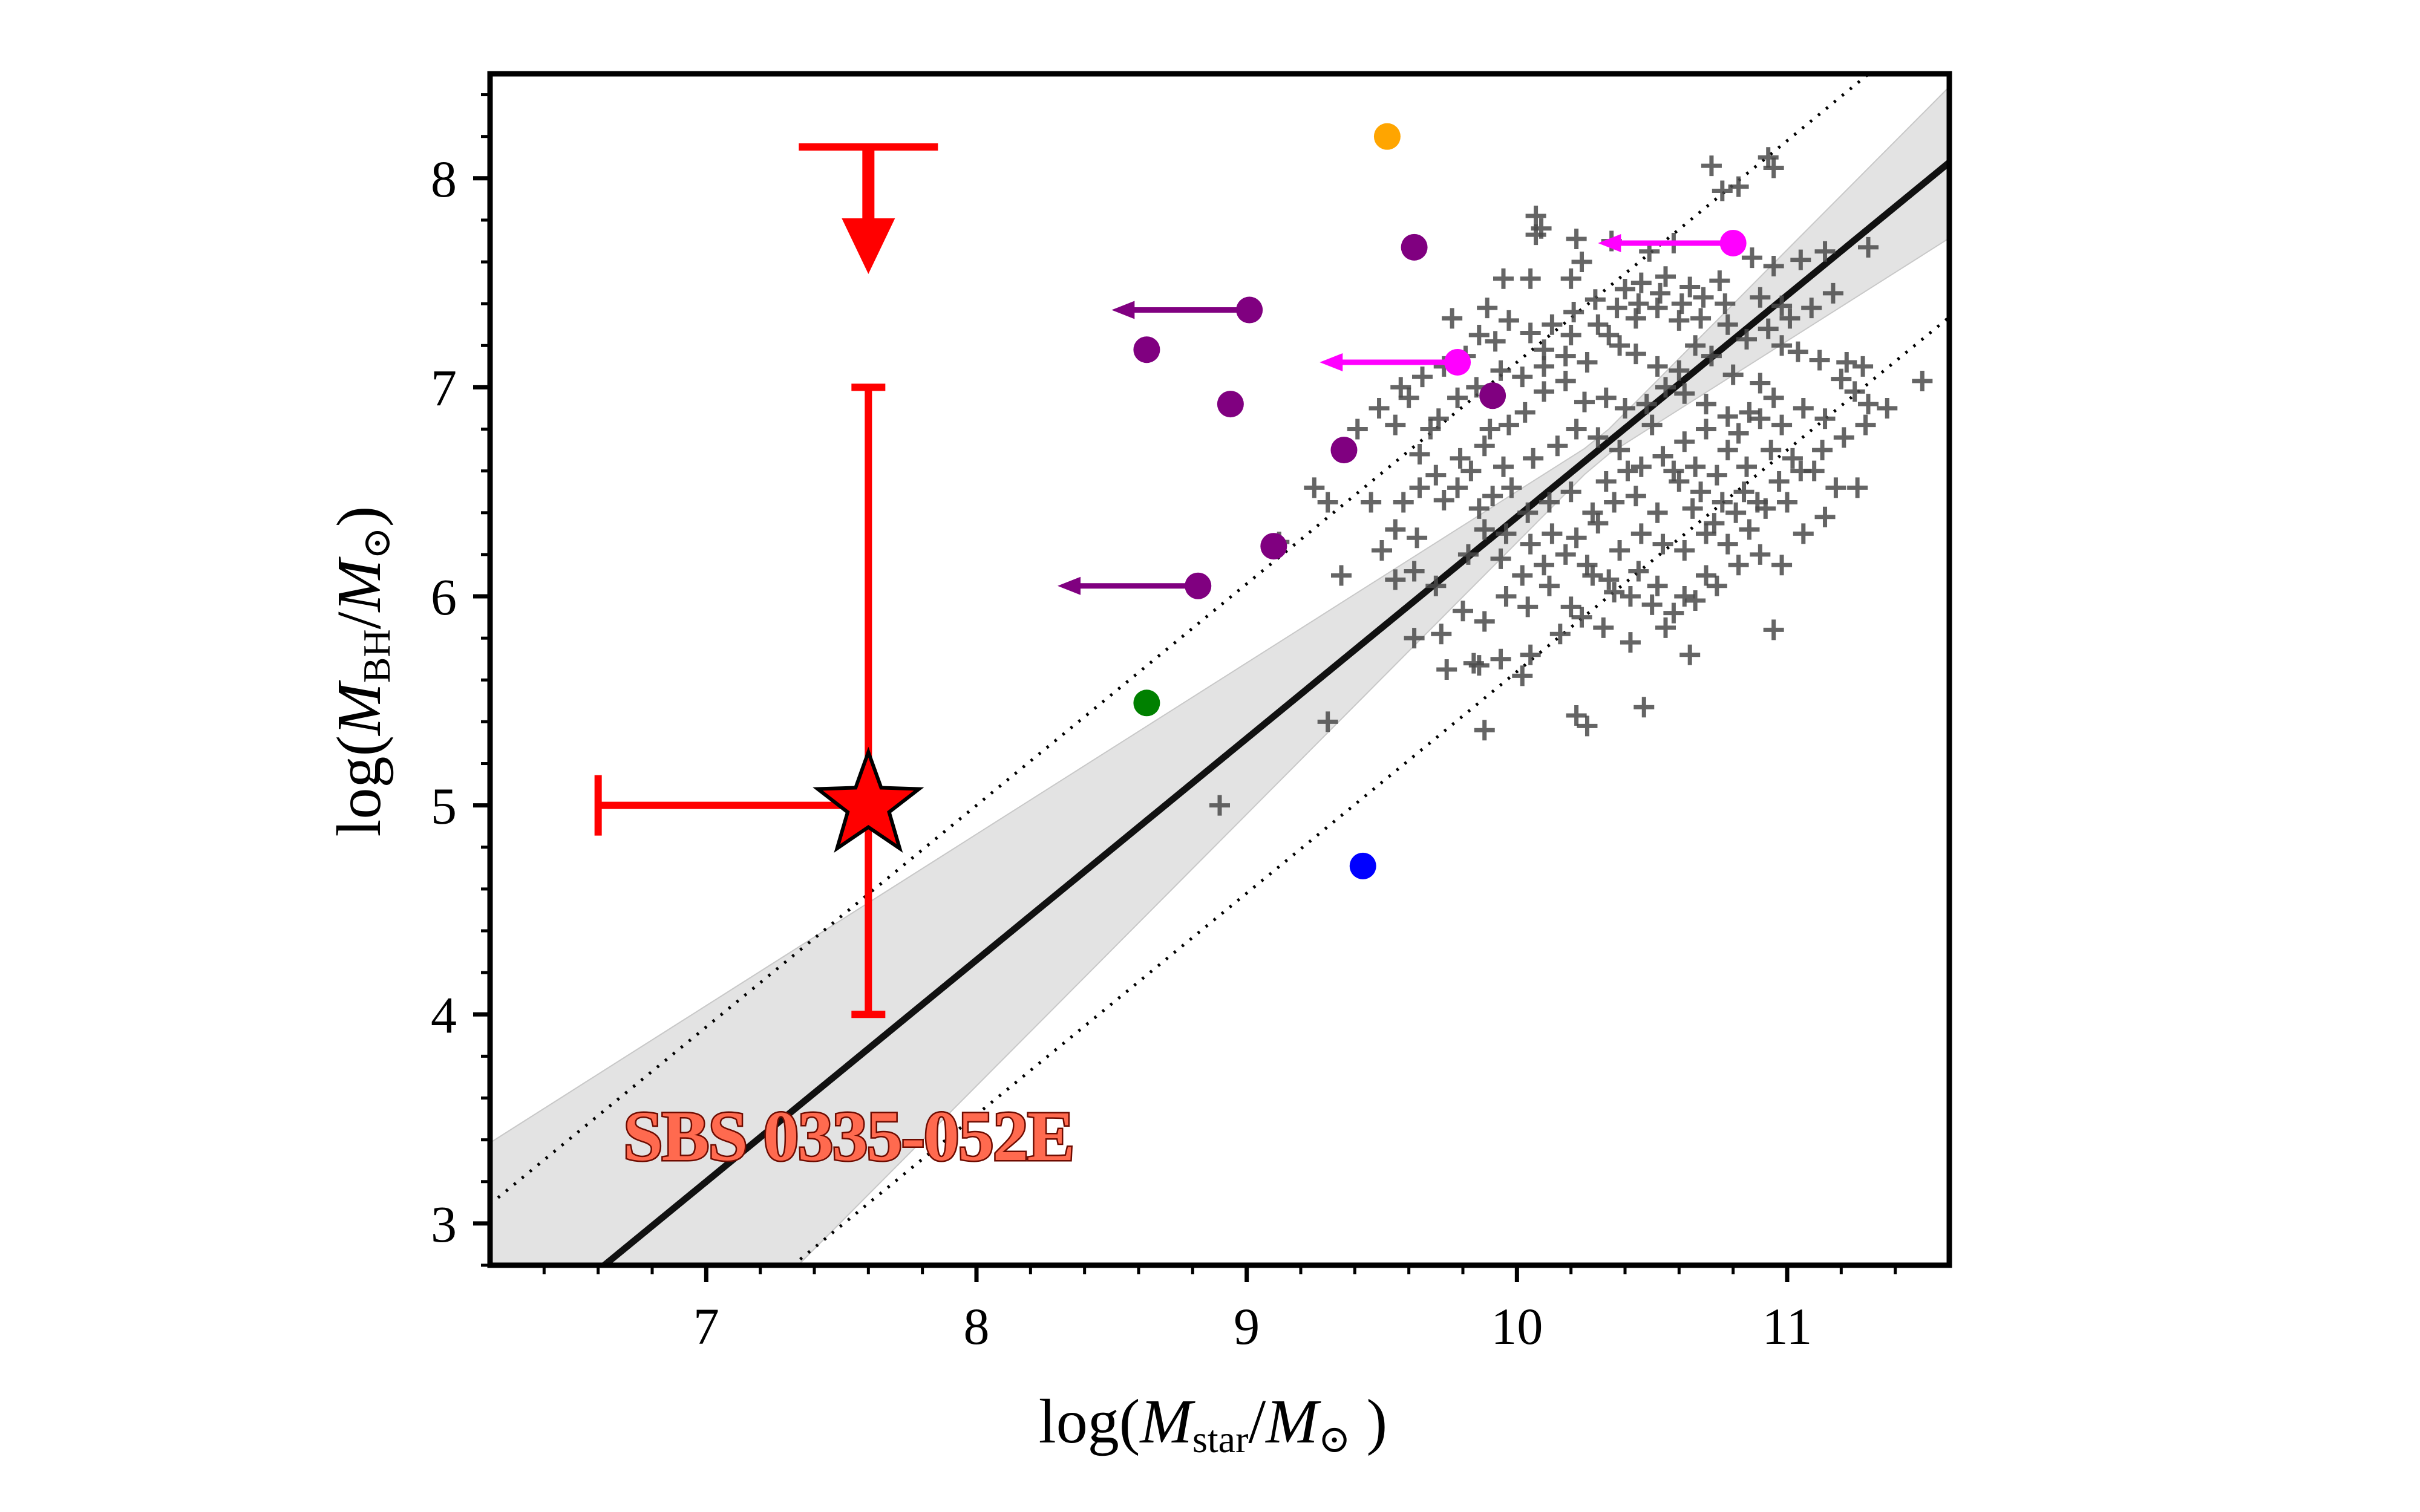  I want to click on x-axis-label: log(Mstar/M⊙ ), so click(1213, 1424).